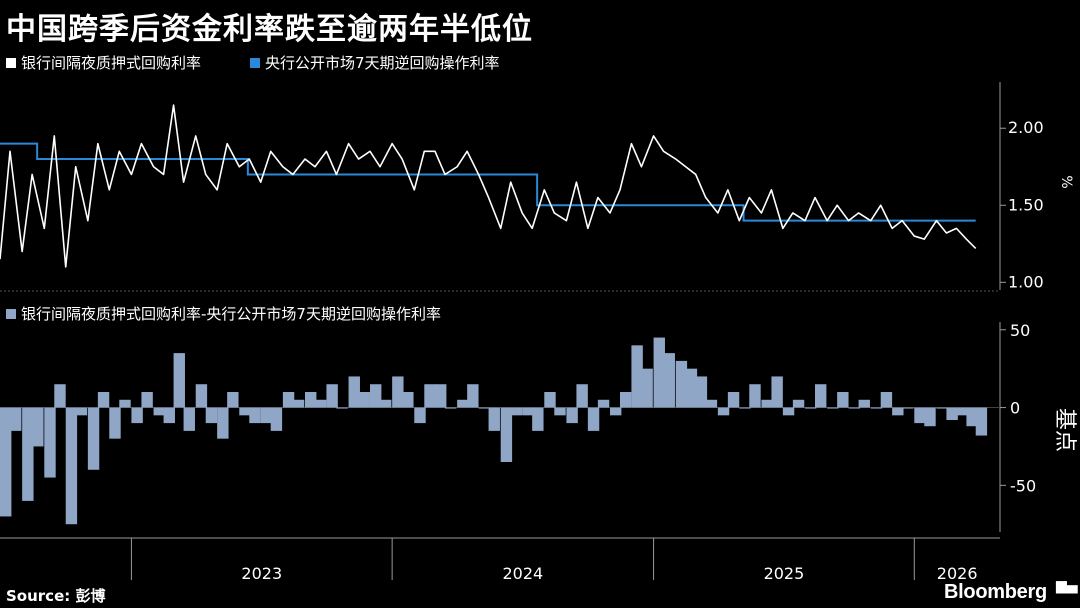  What do you see at coordinates (56, 596) in the screenshot?
I see `source-note: Source: 彭博` at bounding box center [56, 596].